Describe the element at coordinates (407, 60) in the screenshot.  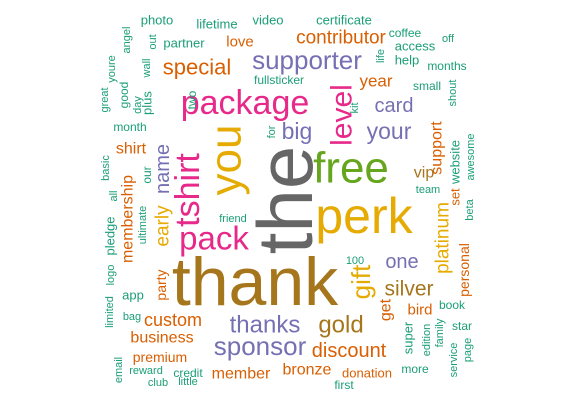
I see `word-help: help` at that location.